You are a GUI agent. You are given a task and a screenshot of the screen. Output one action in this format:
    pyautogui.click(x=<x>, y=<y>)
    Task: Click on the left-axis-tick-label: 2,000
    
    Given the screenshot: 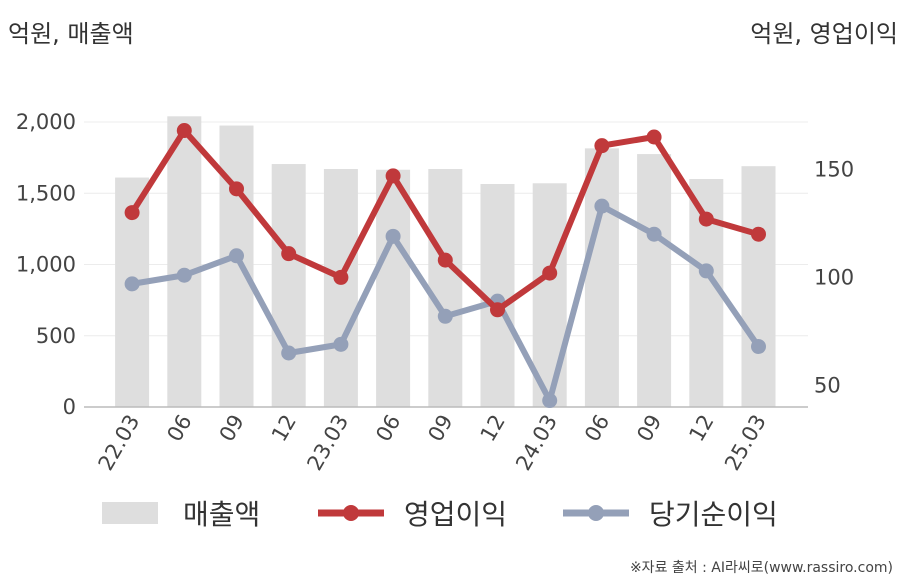 What is the action you would take?
    pyautogui.click(x=46, y=122)
    